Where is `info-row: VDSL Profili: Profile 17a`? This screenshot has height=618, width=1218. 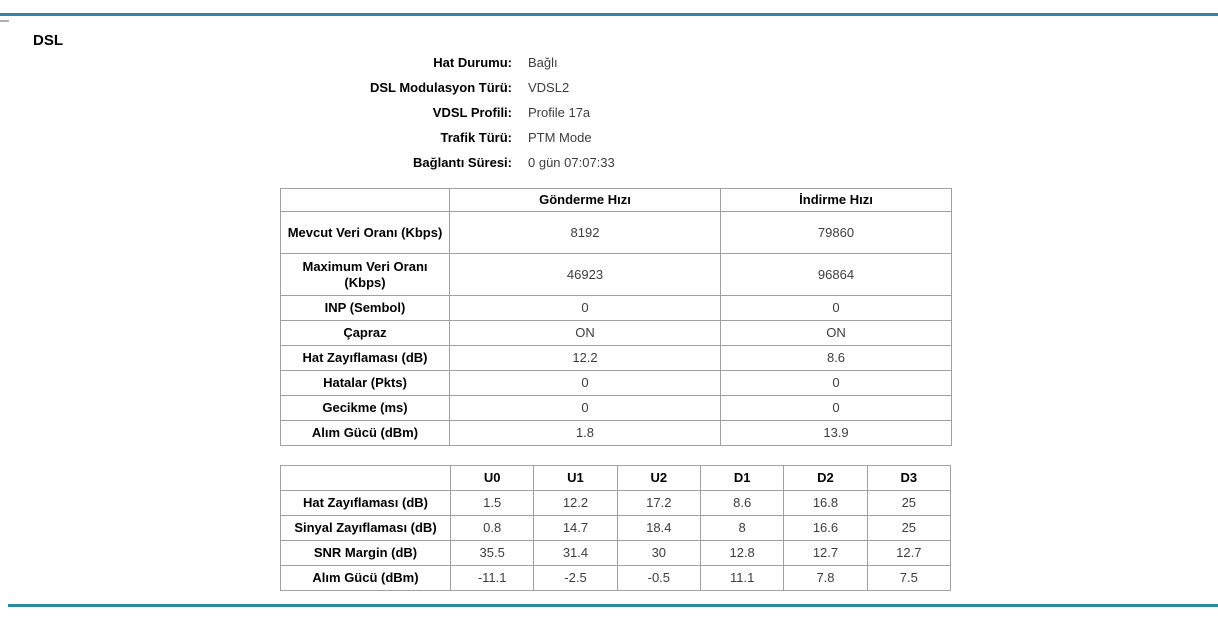 info-row: VDSL Profili: Profile 17a is located at coordinates (500, 112).